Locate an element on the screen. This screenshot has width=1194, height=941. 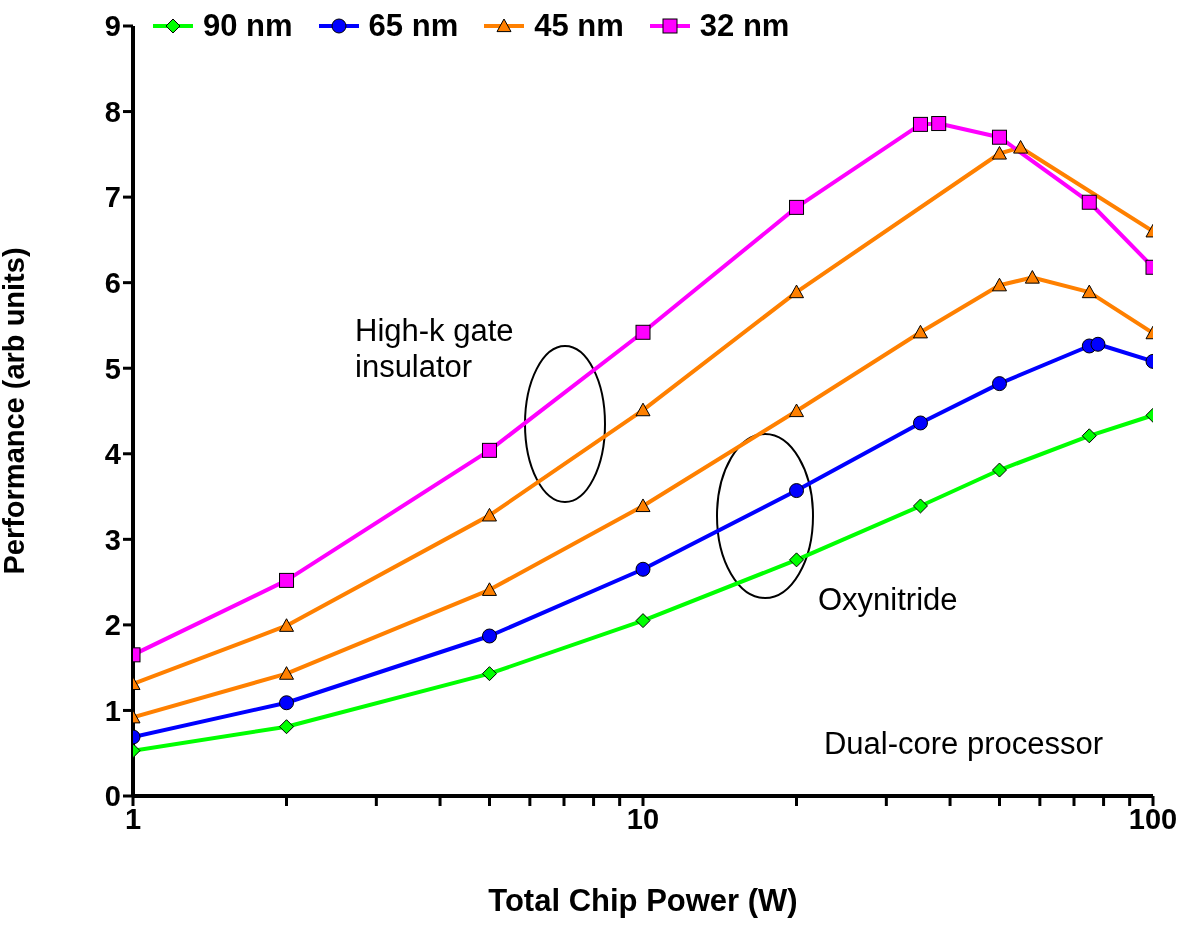
x-axis-title: Total Chip Power (W) is located at coordinates (643, 900).